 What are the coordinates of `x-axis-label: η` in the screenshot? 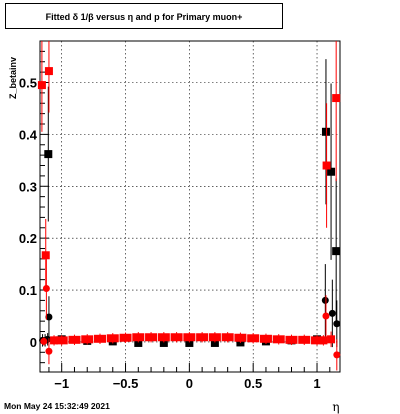 It's located at (335, 407).